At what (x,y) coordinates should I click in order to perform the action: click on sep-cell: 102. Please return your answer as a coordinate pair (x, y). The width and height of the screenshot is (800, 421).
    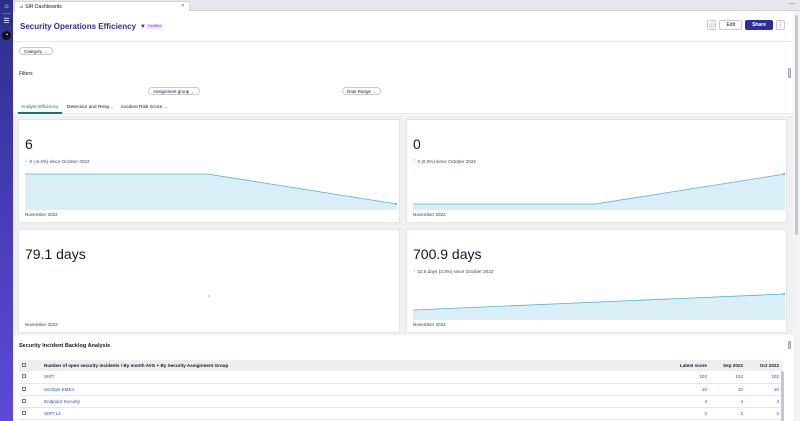
    Looking at the image, I should click on (739, 377).